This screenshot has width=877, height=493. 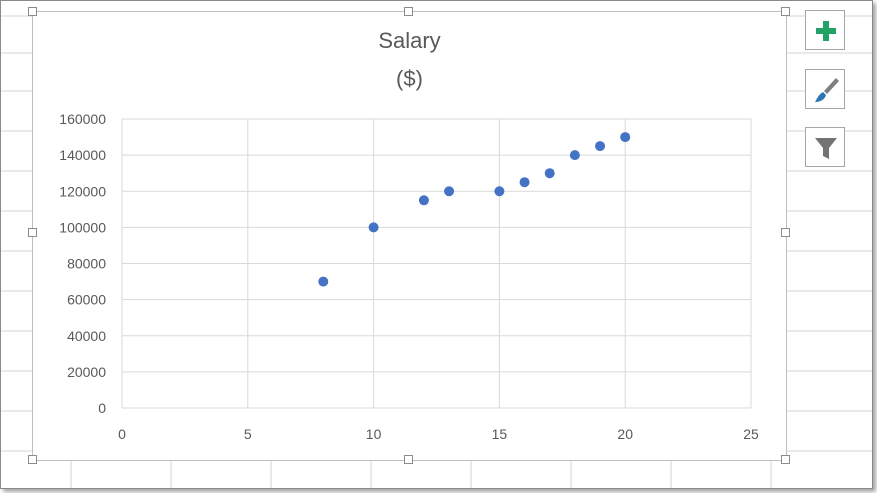 I want to click on filter-icon, so click(x=826, y=148).